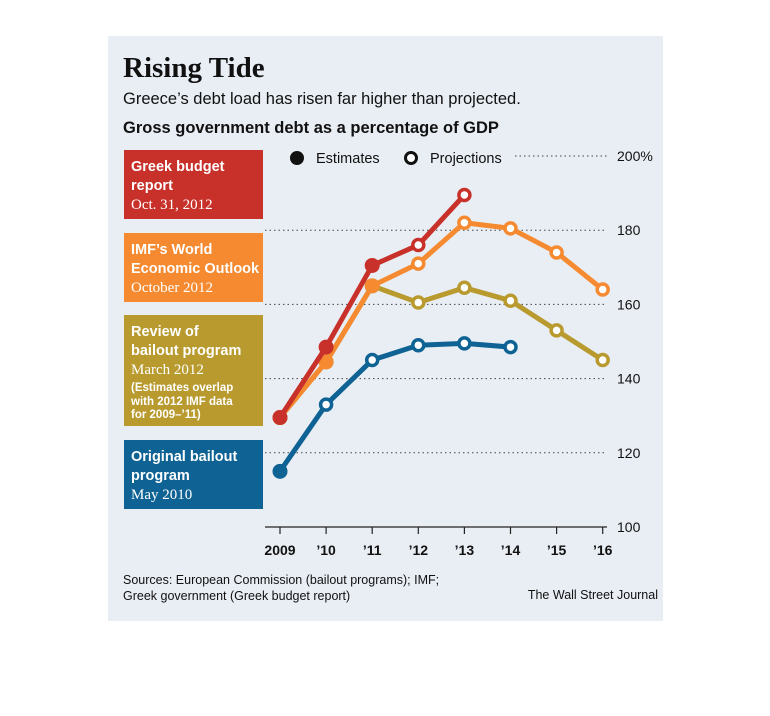 This screenshot has height=716, width=770. Describe the element at coordinates (438, 542) in the screenshot. I see `x-ticks: 2009 ’10 ’11 ’12 ’13 ’14 ’15 ’16` at that location.